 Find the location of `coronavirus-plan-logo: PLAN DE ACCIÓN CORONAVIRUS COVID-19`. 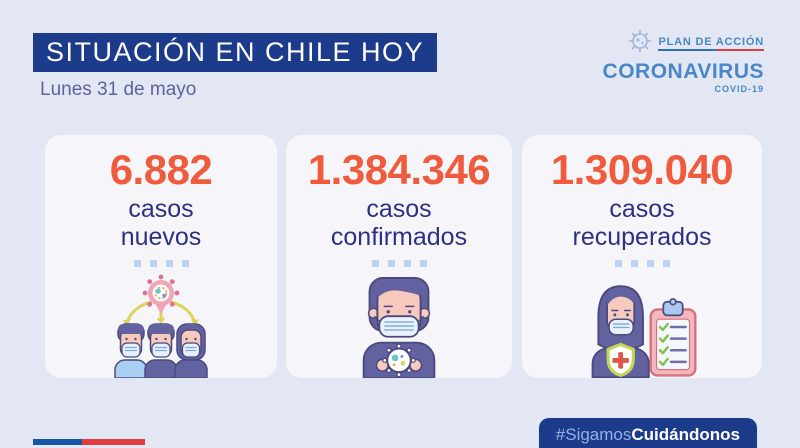

coronavirus-plan-logo: PLAN DE ACCIÓN CORONAVIRUS COVID-19 is located at coordinates (683, 61).